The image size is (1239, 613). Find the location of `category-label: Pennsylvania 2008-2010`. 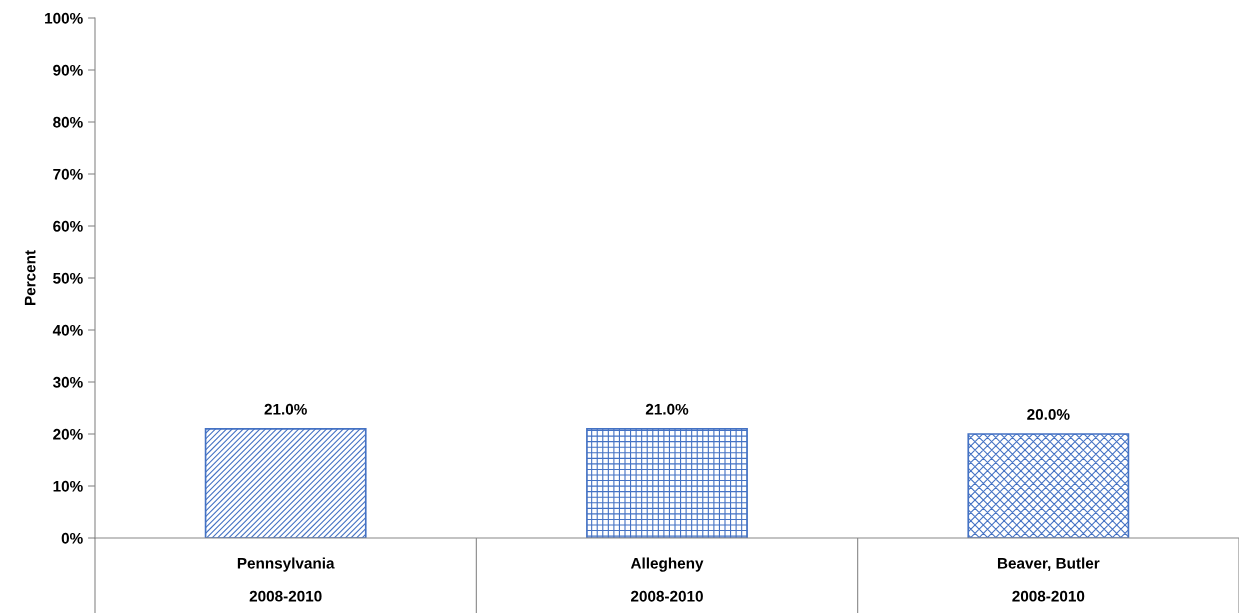

category-label: Pennsylvania 2008-2010 is located at coordinates (286, 579).